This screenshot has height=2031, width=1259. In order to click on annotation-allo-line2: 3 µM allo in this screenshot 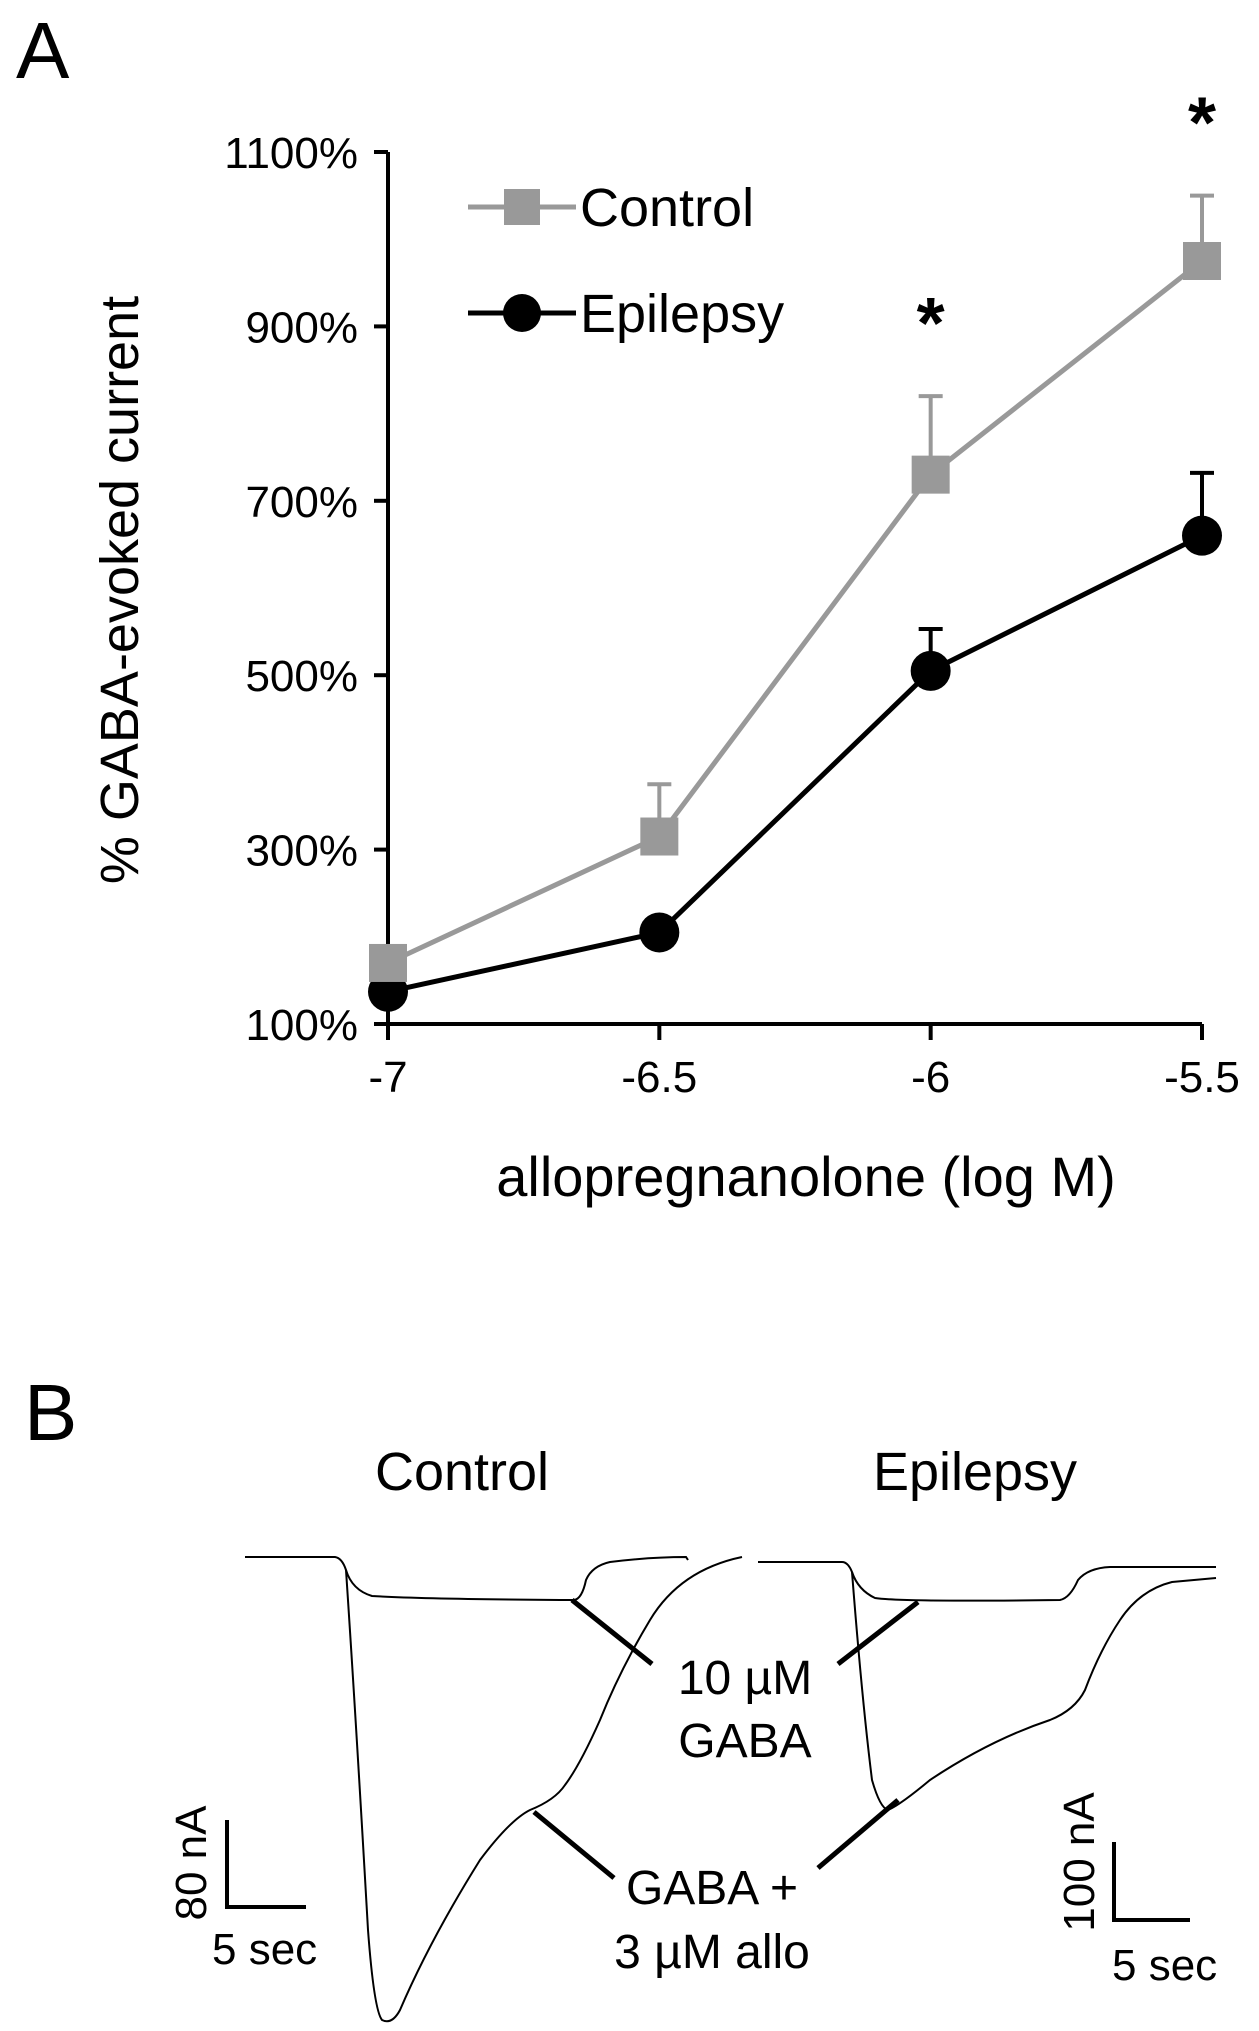, I will do `click(712, 1952)`.